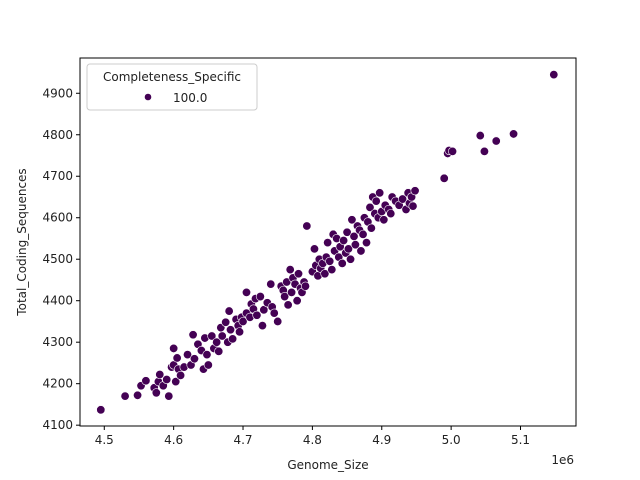 The height and width of the screenshot is (480, 640). Describe the element at coordinates (520, 440) in the screenshot. I see `x-tick-label: 5.1` at that location.